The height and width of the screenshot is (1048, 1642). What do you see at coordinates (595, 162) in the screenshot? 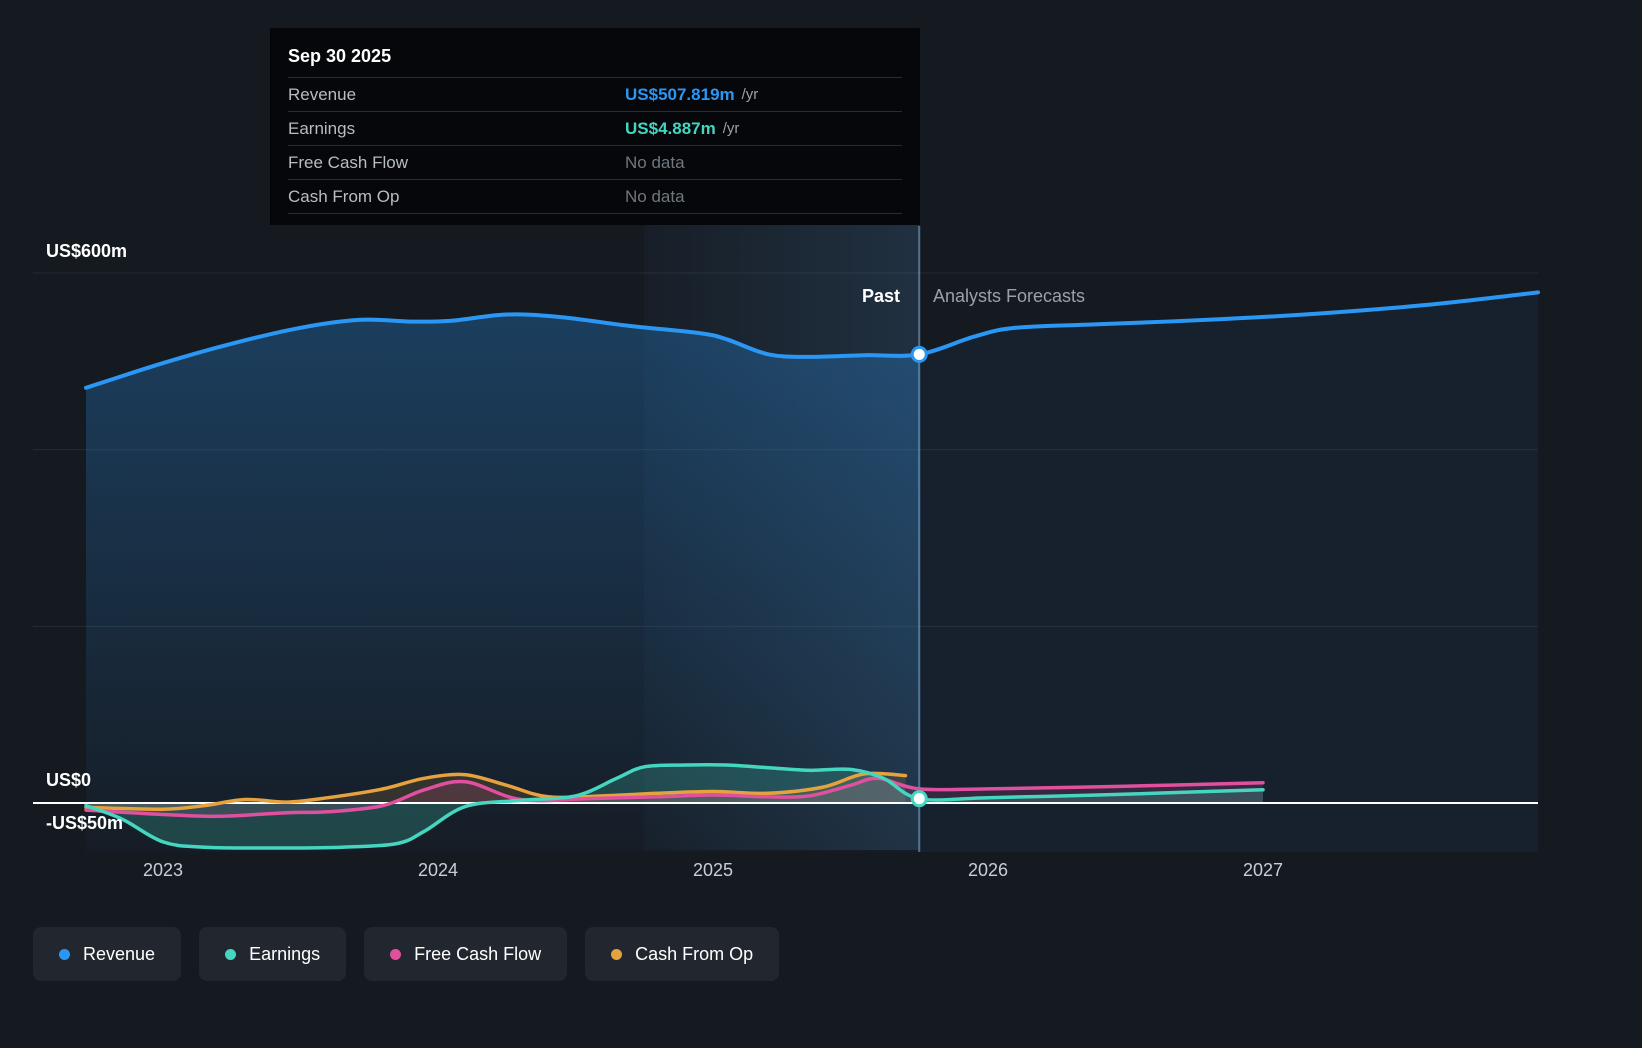
I see `tooltip-row-free-cash-flow: Free Cash Flow No data` at bounding box center [595, 162].